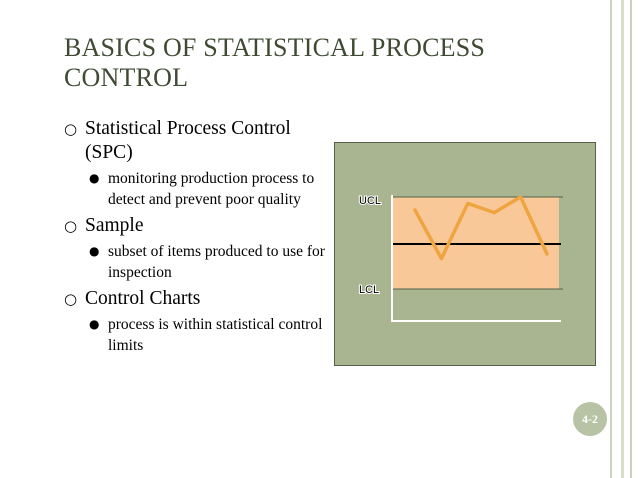 The width and height of the screenshot is (638, 478). I want to click on page-number-badge: 4-2, so click(590, 419).